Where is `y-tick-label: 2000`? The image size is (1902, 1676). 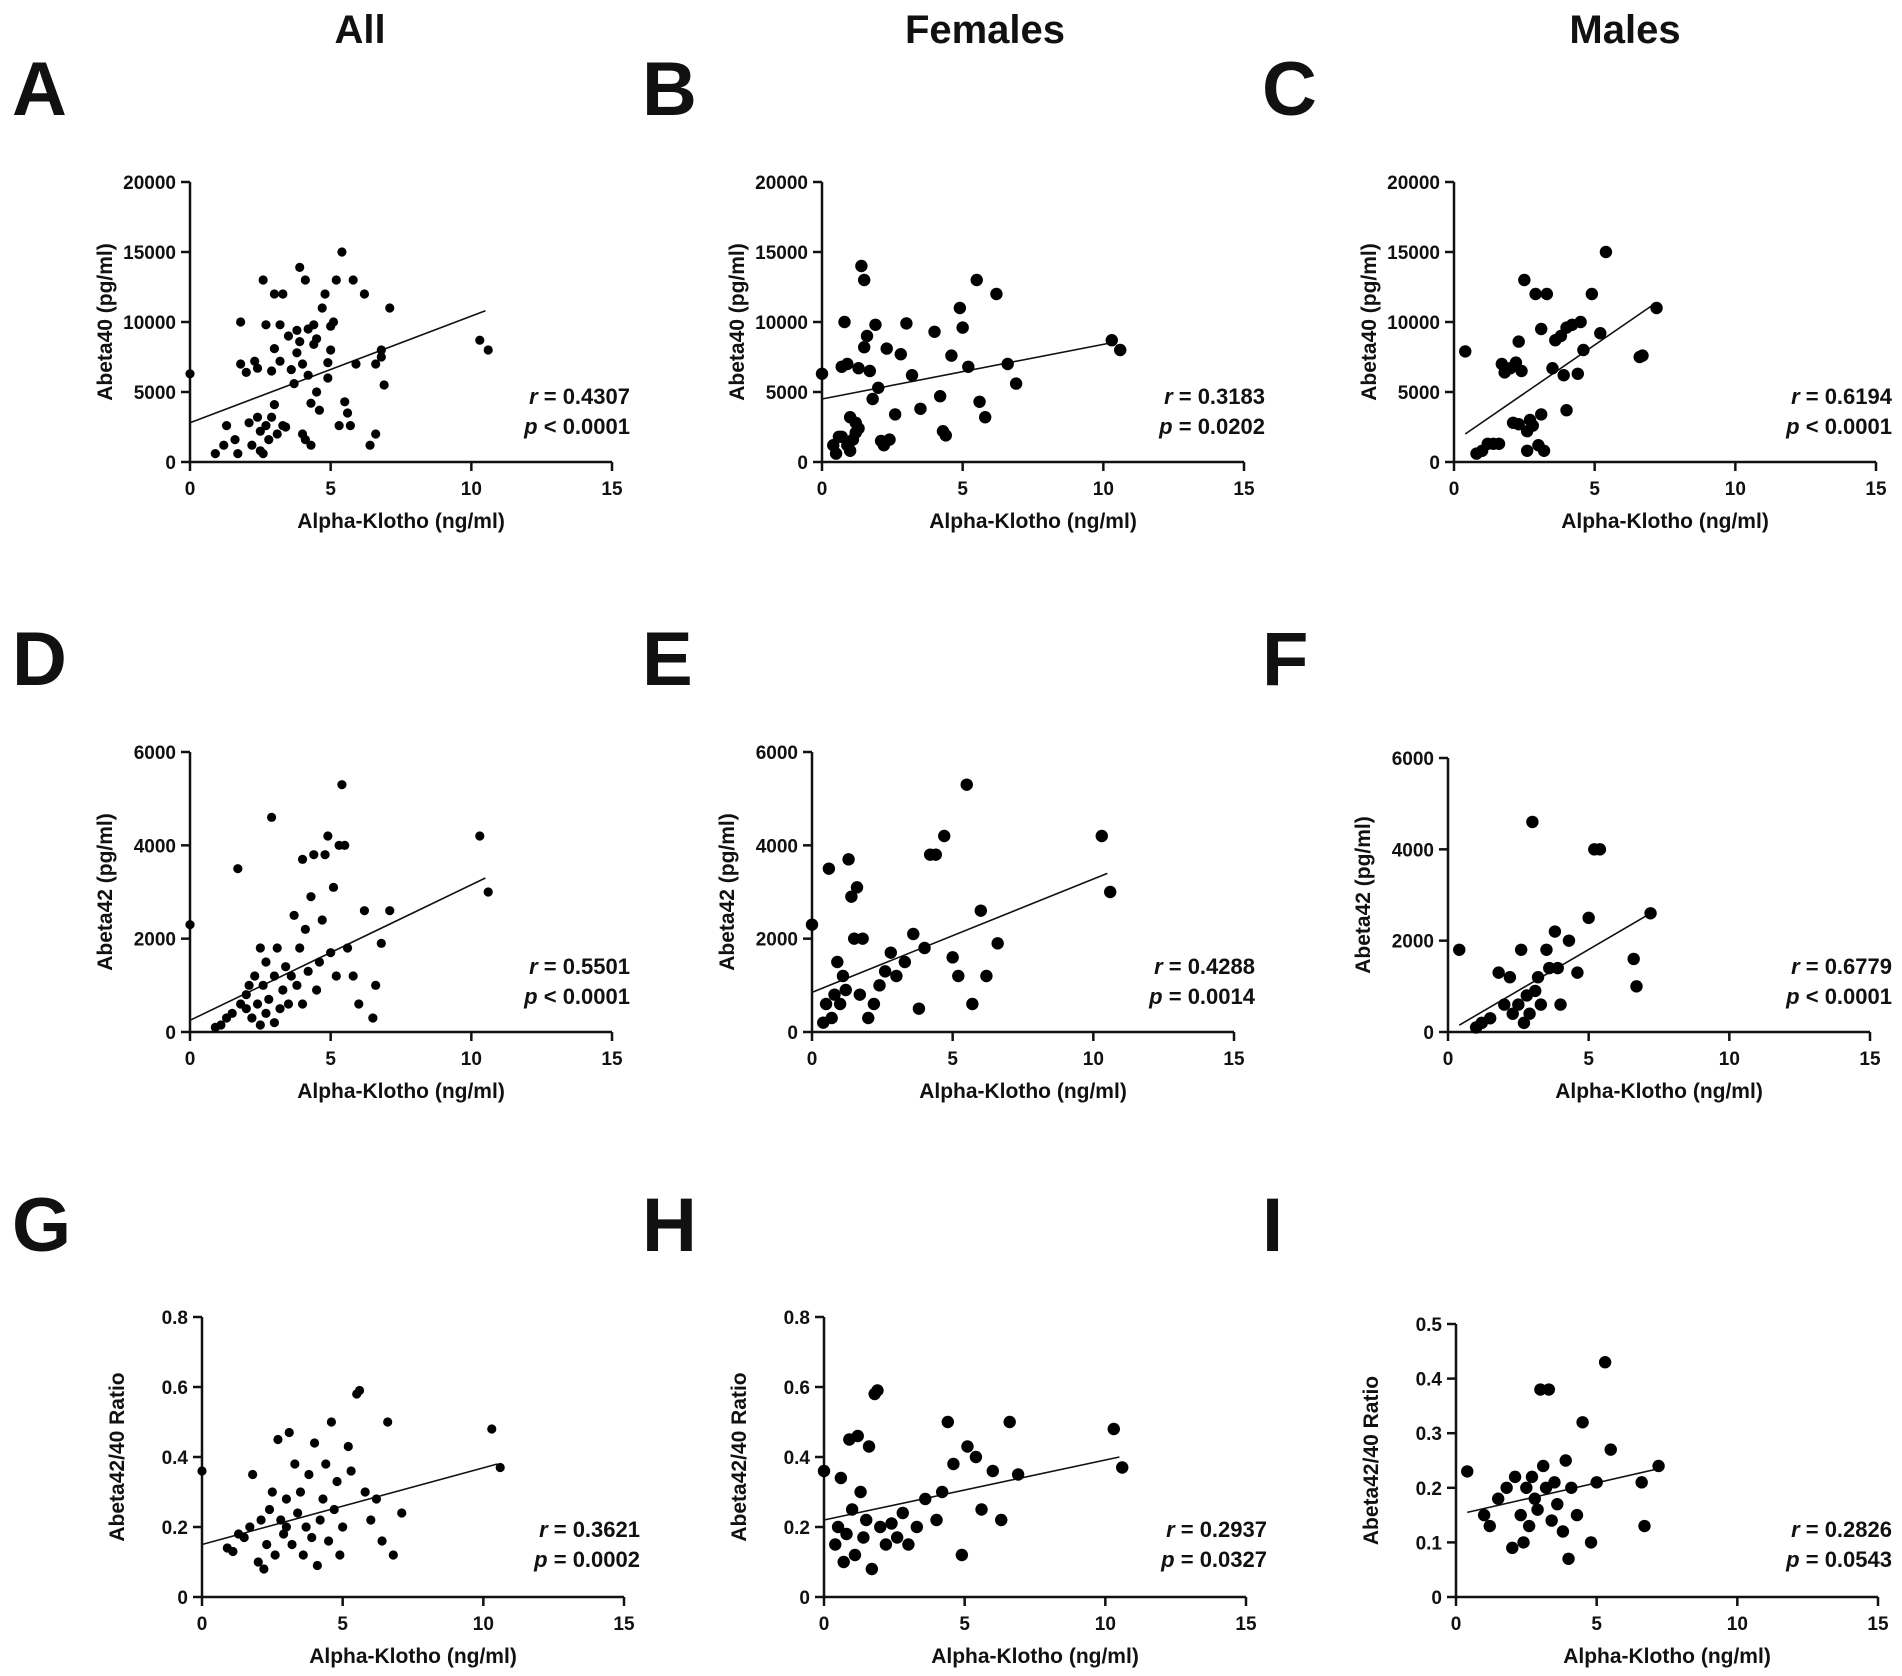 y-tick-label: 2000 is located at coordinates (777, 940).